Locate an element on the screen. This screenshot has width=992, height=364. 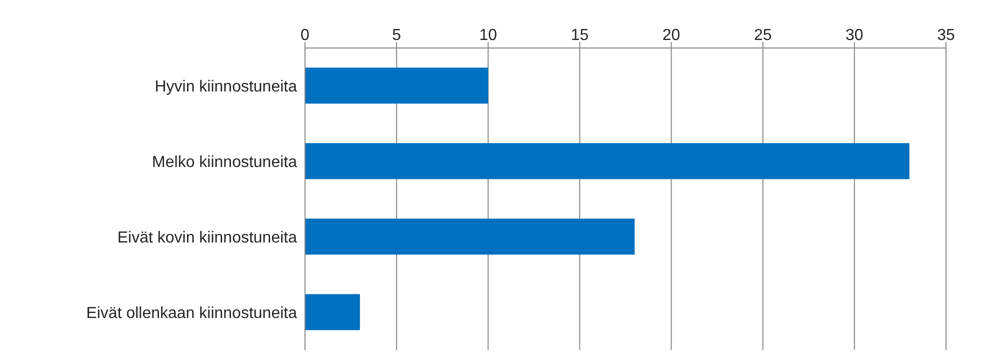
x-tick-label: 25 is located at coordinates (763, 35).